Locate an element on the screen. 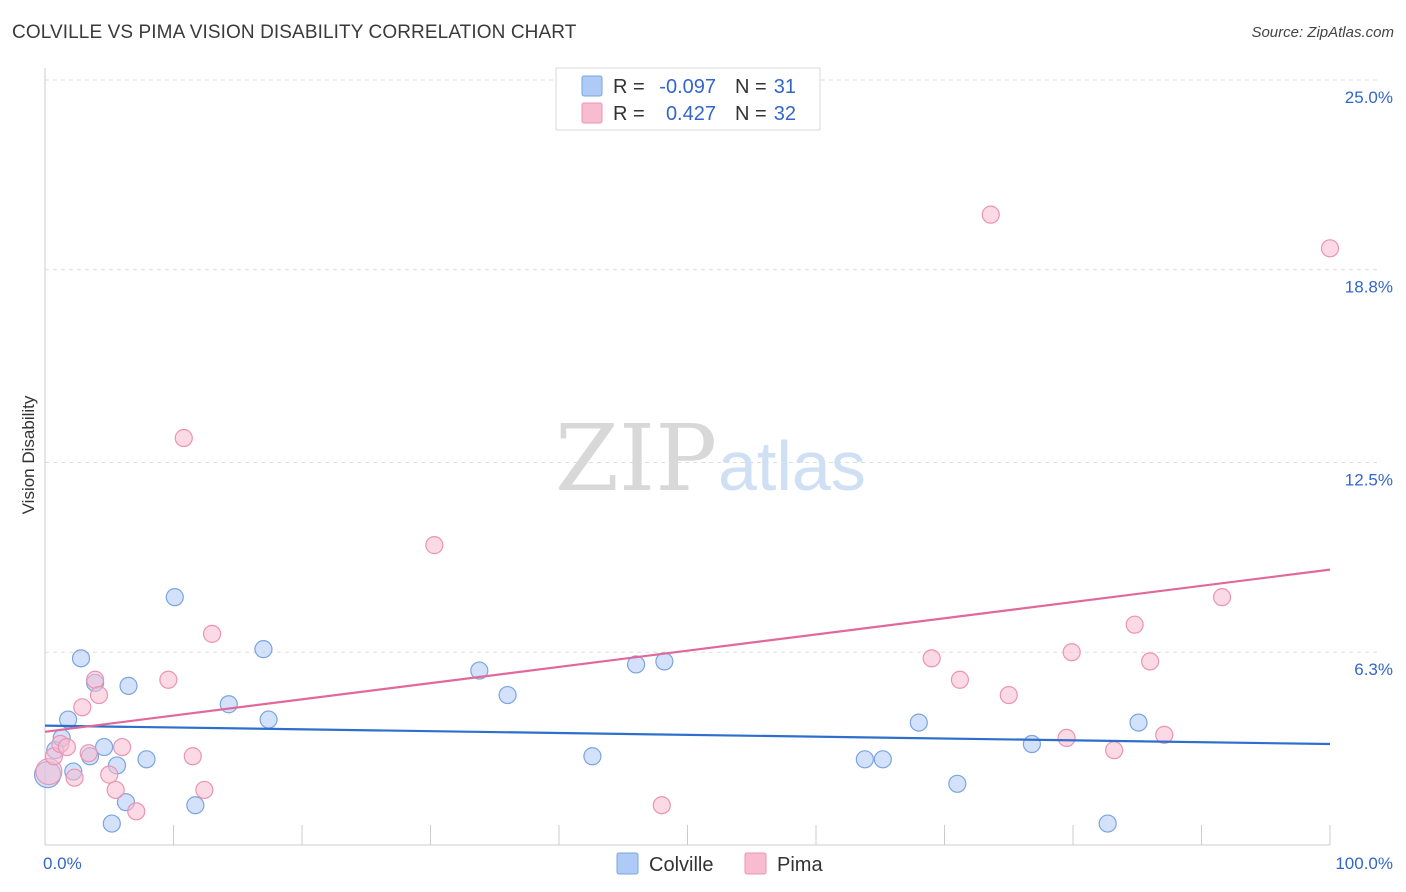 This screenshot has width=1406, height=892. pima-legend-swatch is located at coordinates (755, 863).